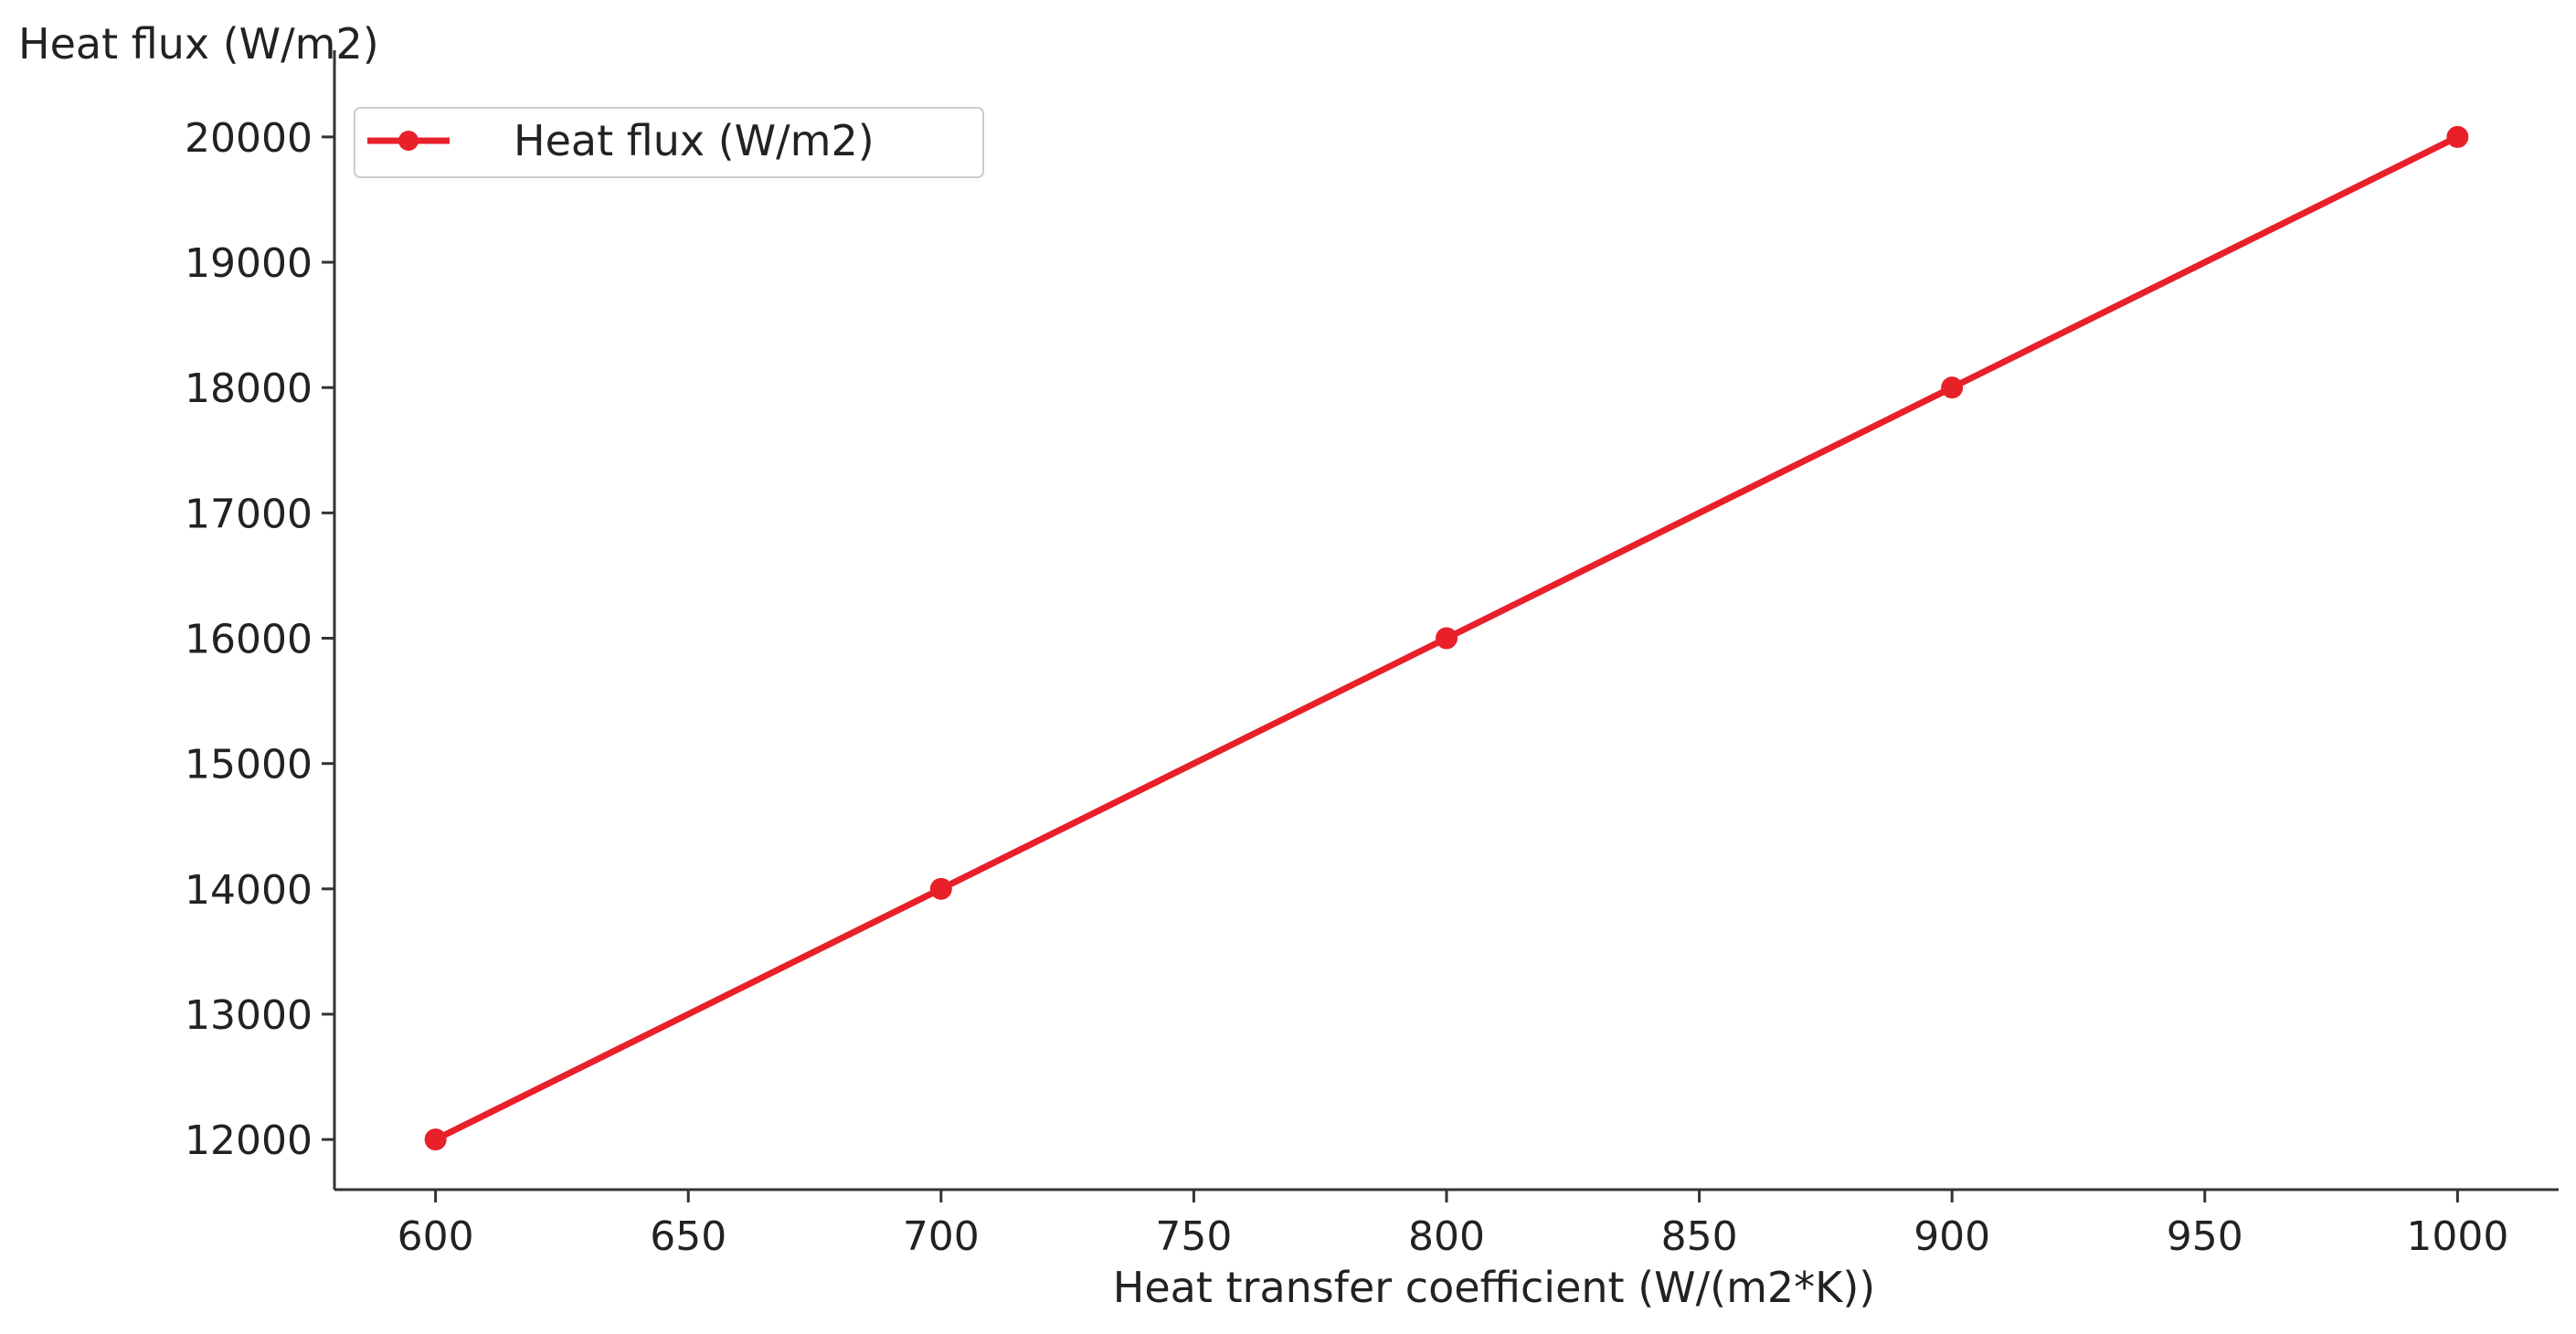 The width and height of the screenshot is (2576, 1334). Describe the element at coordinates (1699, 1236) in the screenshot. I see `x-tick-label: 850` at that location.